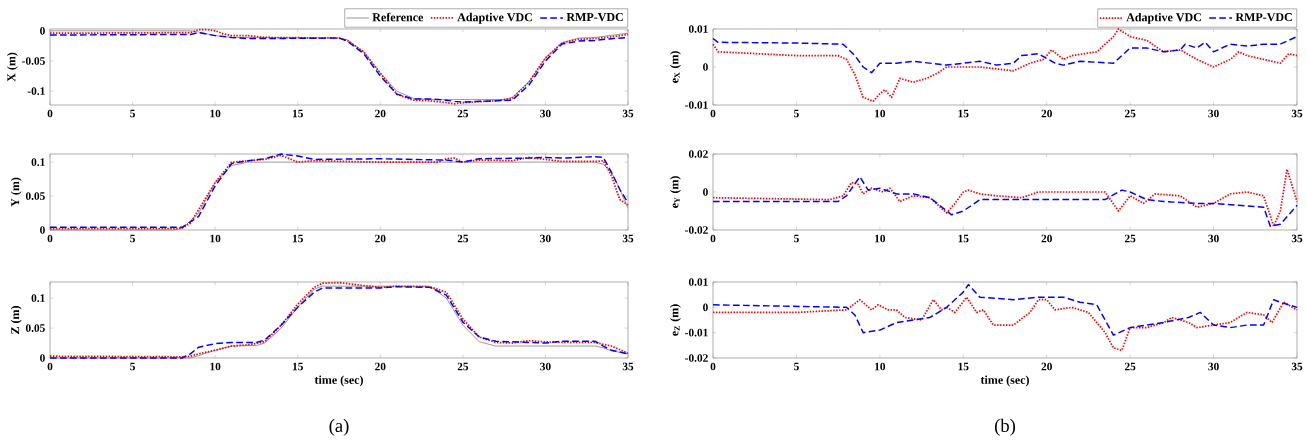  I want to click on y-axis-title: Z (m), so click(16, 320).